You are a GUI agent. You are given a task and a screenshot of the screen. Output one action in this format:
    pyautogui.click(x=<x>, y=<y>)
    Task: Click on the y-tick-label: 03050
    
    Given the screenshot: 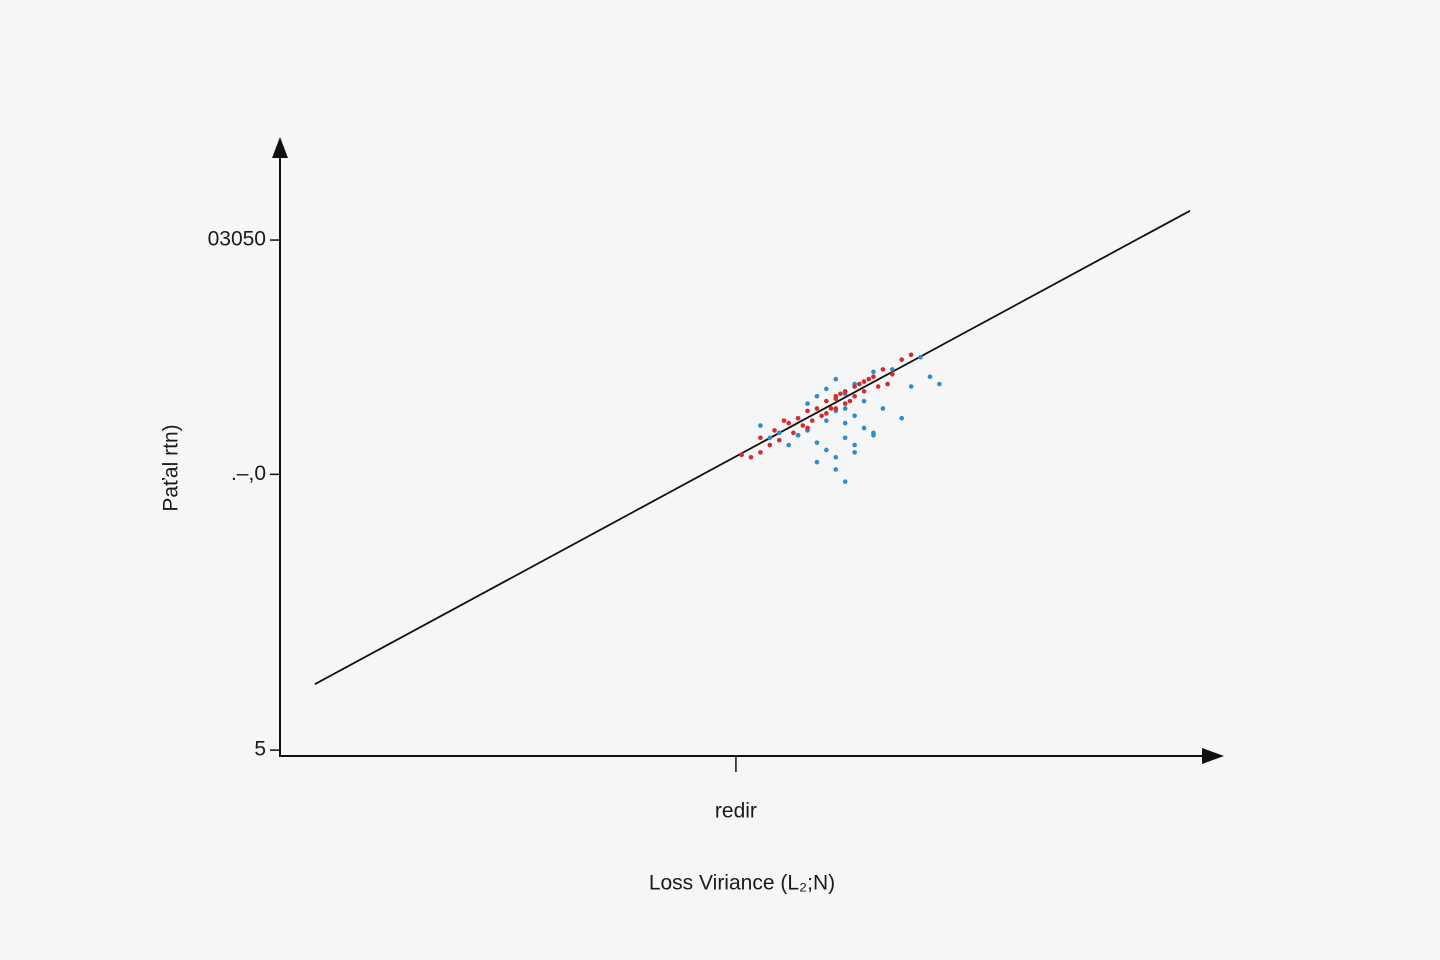 What is the action you would take?
    pyautogui.click(x=237, y=239)
    